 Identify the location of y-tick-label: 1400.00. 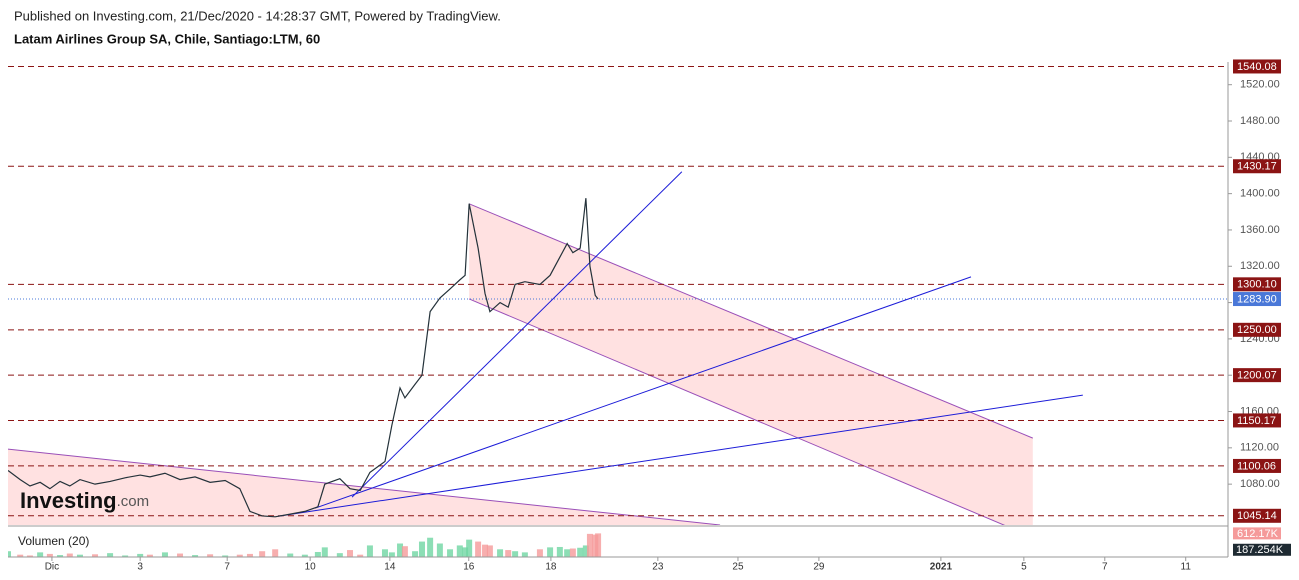
(1260, 194).